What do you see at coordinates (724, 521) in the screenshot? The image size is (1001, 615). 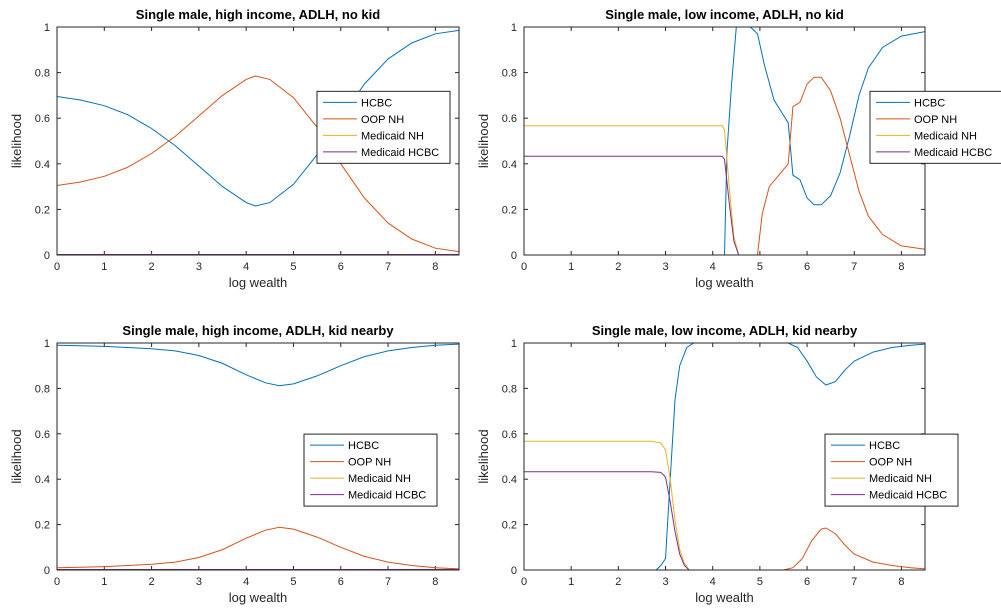 I see `series-line-medicaid-hcbc` at bounding box center [724, 521].